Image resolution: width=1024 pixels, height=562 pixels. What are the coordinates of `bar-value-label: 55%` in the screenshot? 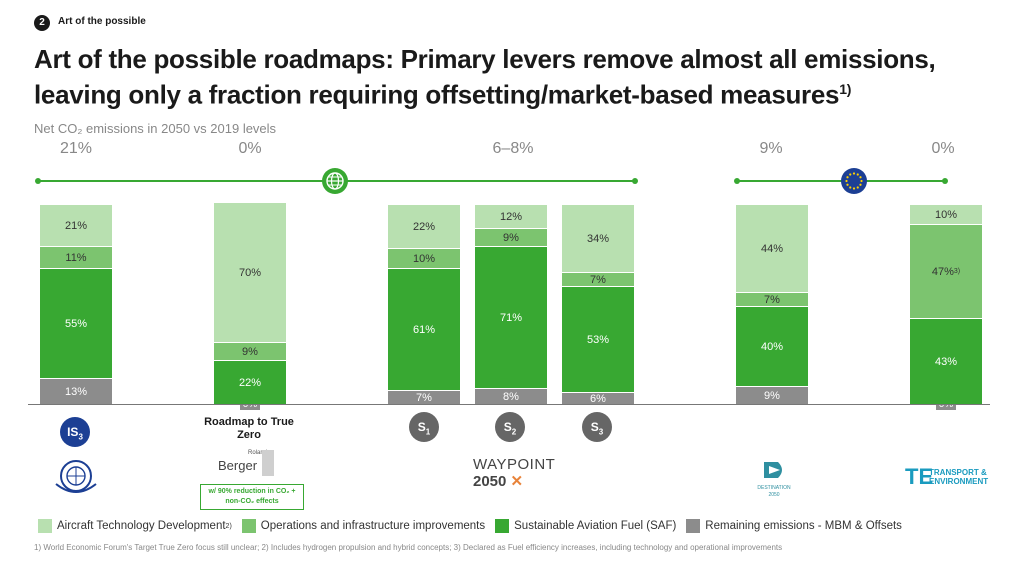 It's located at (76, 323).